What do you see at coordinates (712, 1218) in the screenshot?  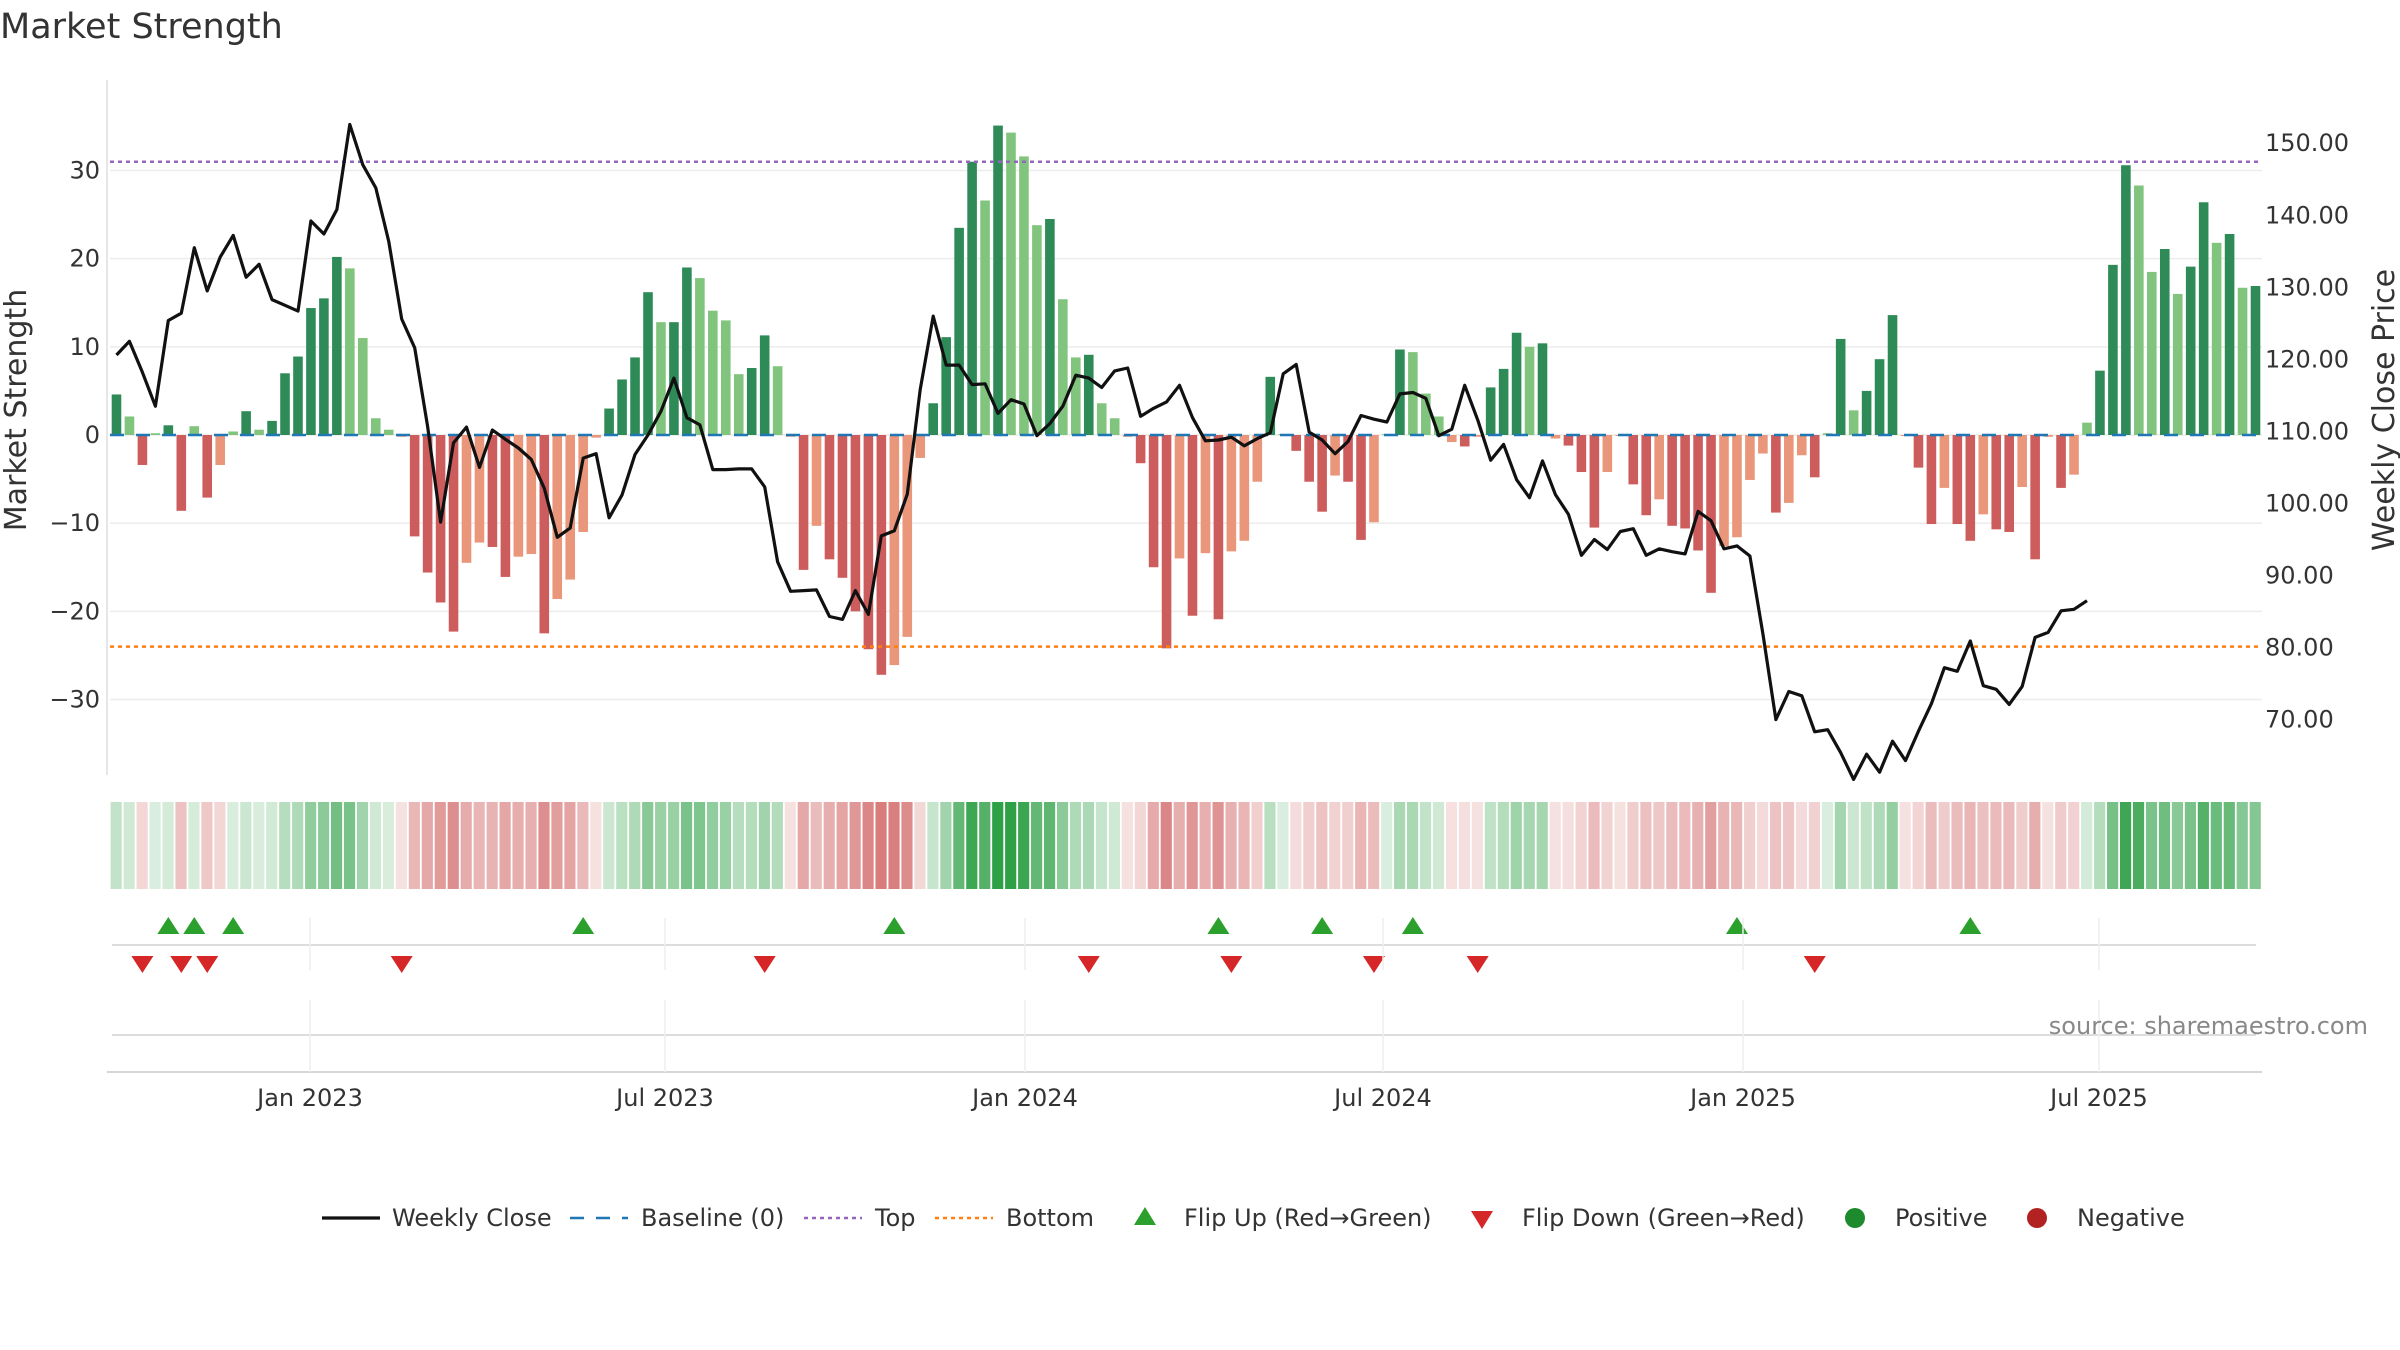 I see `legend-label: Baseline (0)` at bounding box center [712, 1218].